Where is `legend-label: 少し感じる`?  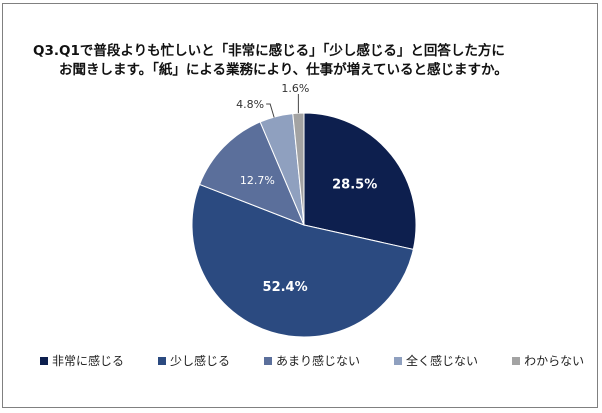 legend-label: 少し感じる is located at coordinates (200, 361).